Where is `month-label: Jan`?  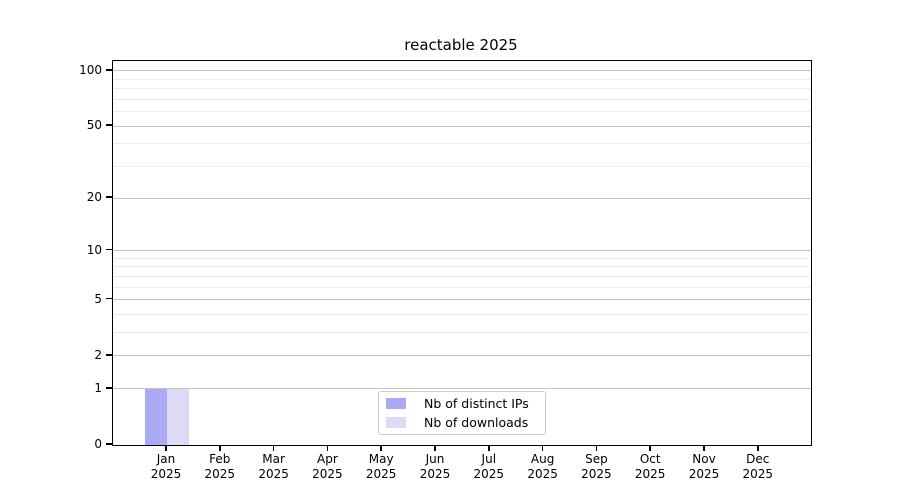 month-label: Jan is located at coordinates (166, 459).